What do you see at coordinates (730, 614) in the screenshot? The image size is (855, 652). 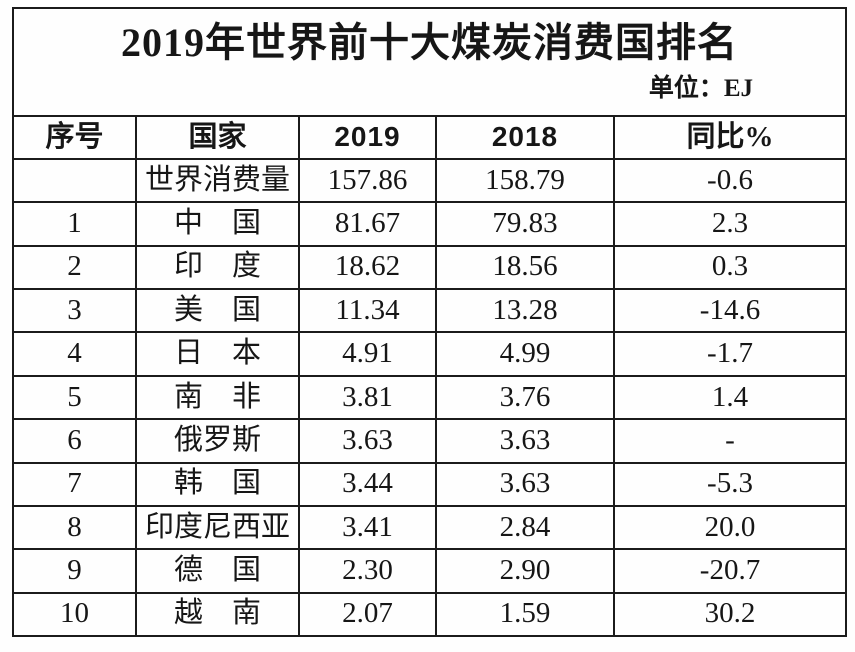 I see `cell-yoy: 30.2` at bounding box center [730, 614].